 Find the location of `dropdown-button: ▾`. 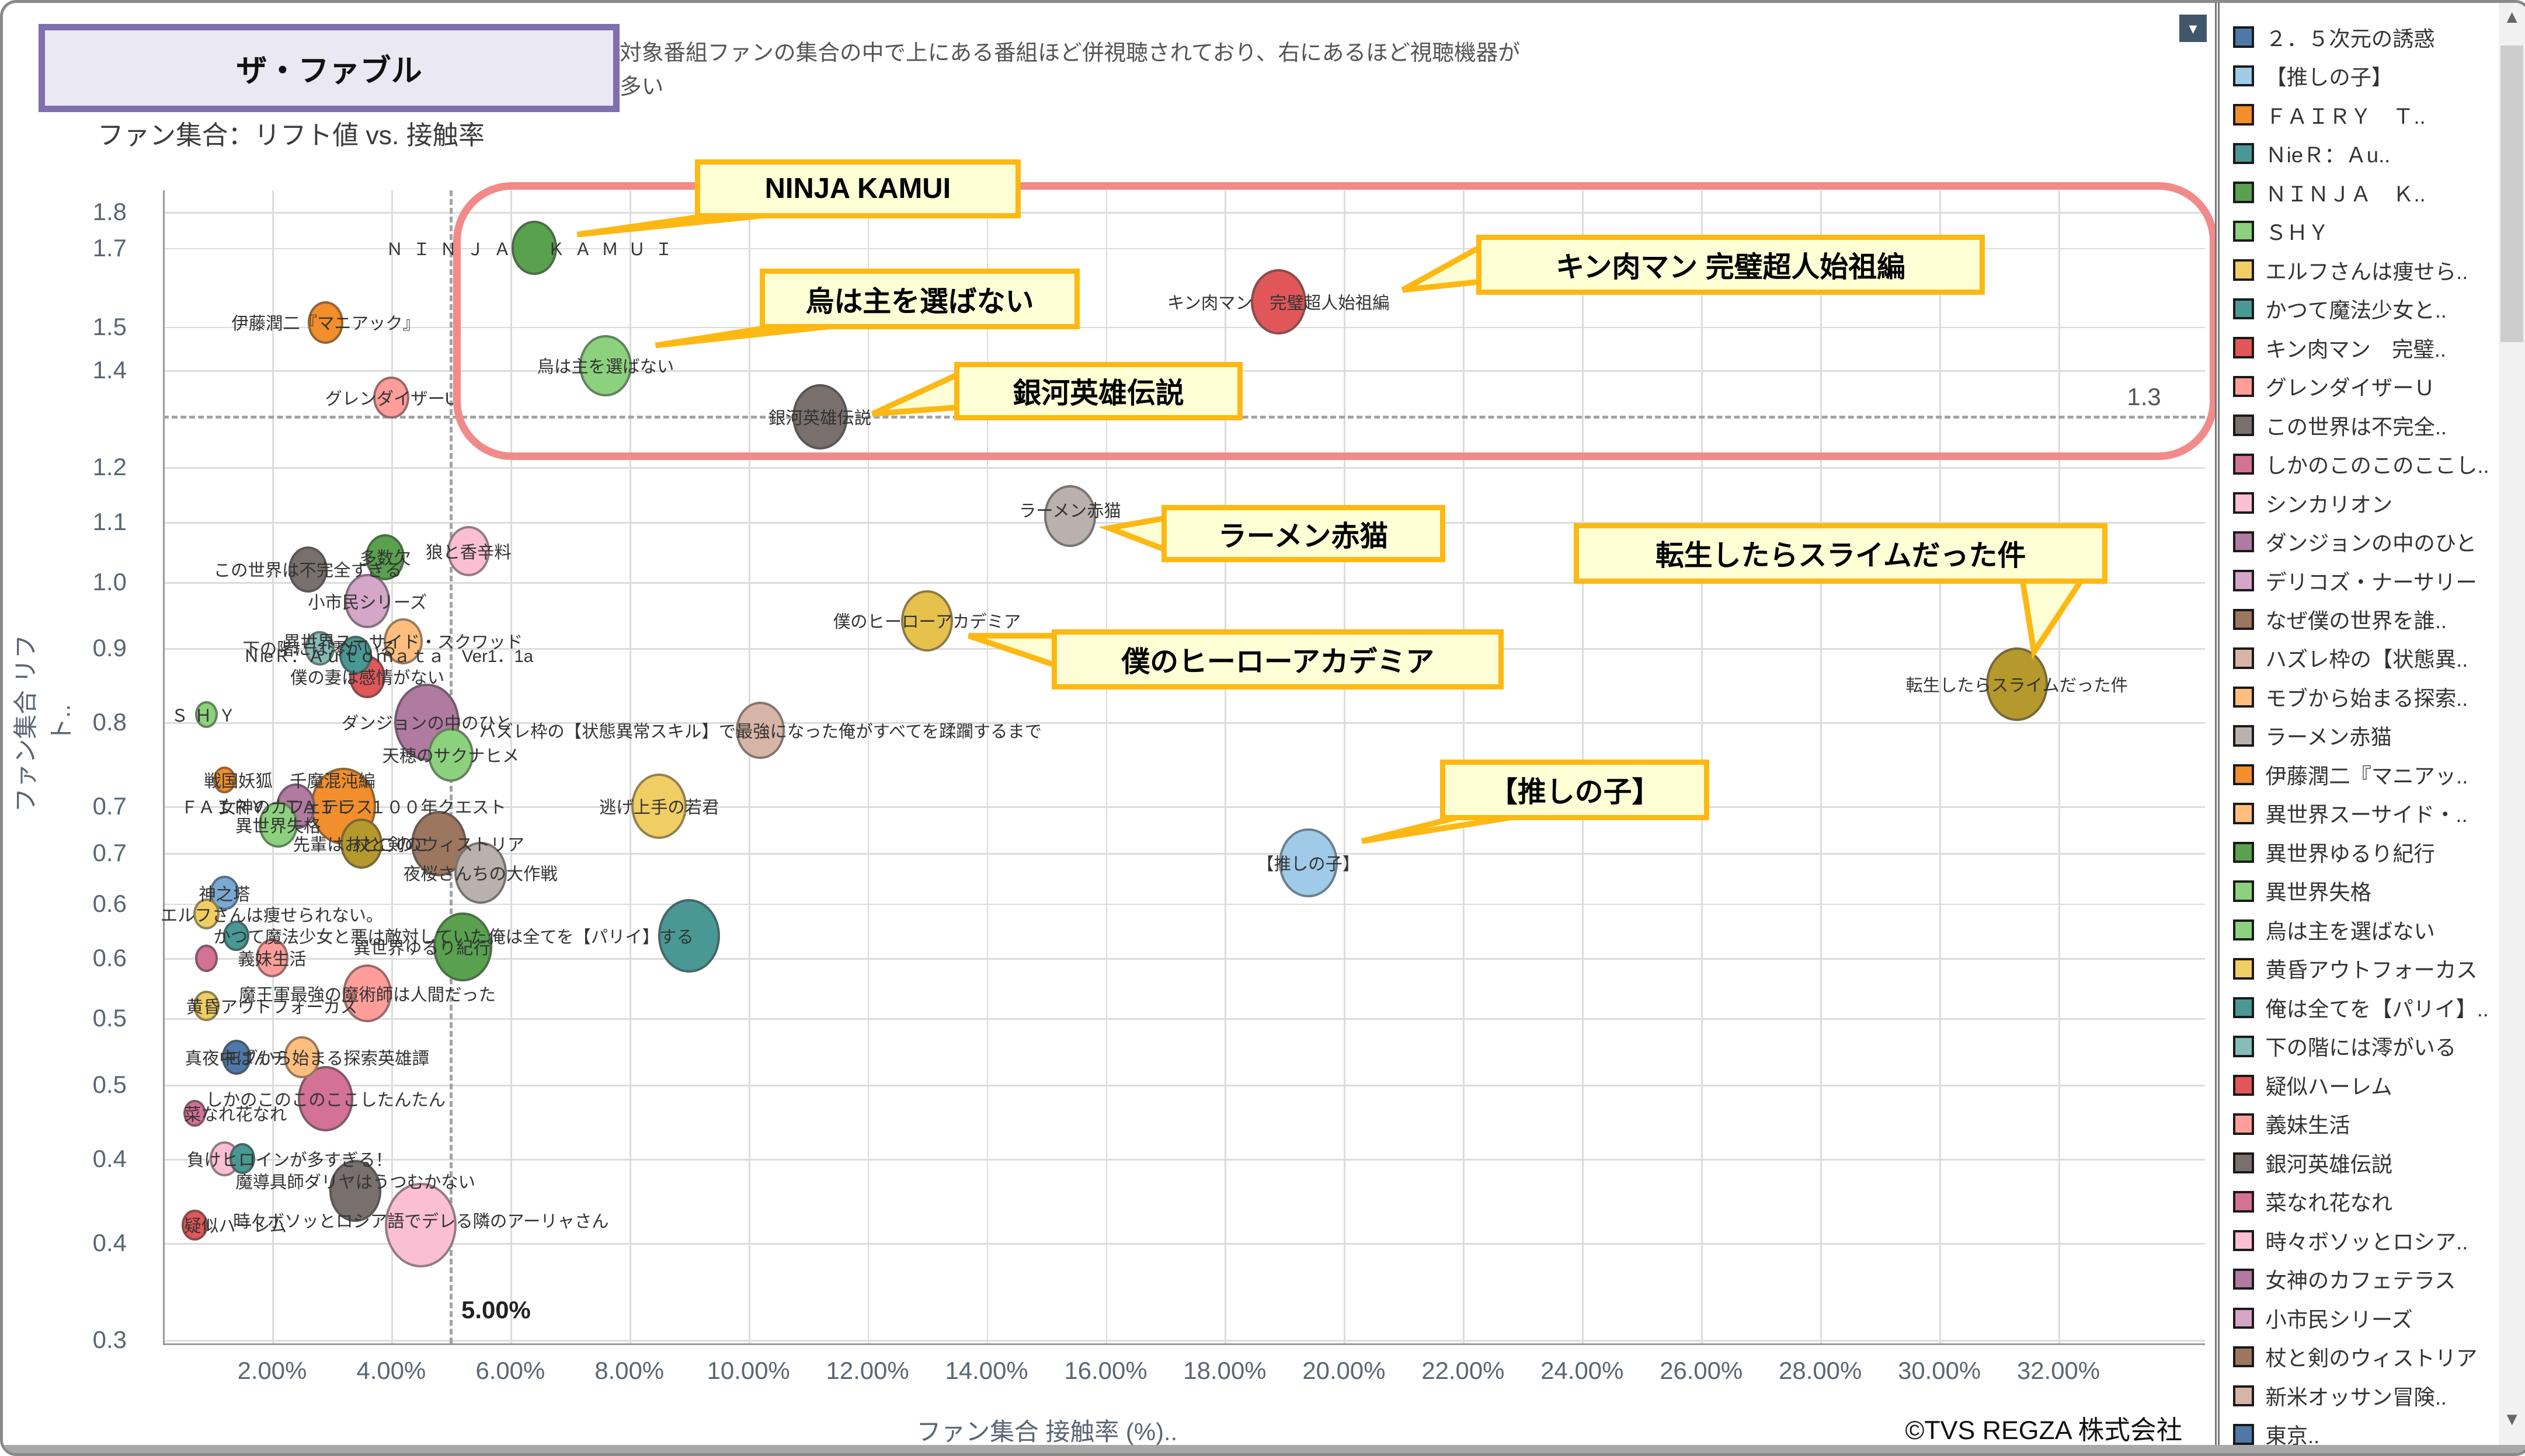

dropdown-button: ▾ is located at coordinates (2193, 28).